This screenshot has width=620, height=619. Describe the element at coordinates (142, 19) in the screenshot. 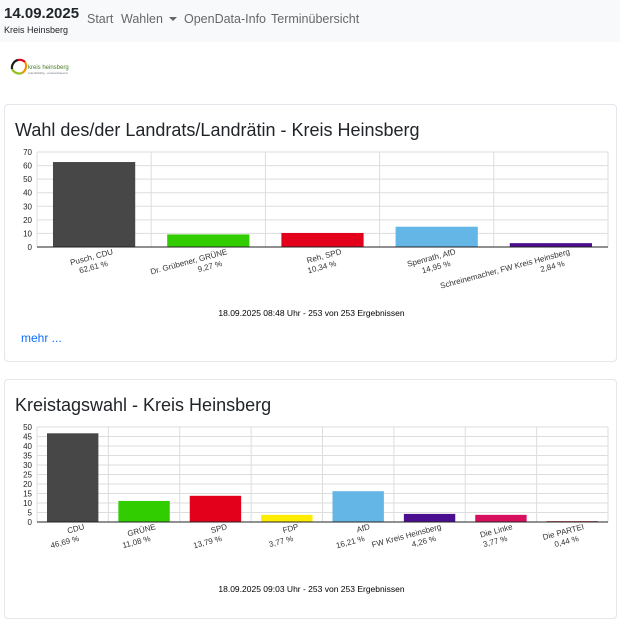

I see `nav-wahlen-label: Wahlen` at that location.